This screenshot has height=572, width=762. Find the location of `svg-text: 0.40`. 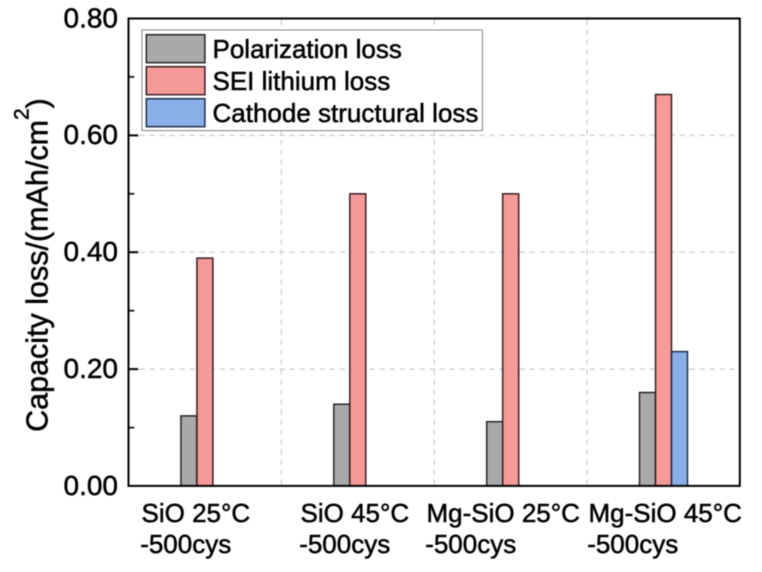

svg-text: 0.40 is located at coordinates (91, 251).